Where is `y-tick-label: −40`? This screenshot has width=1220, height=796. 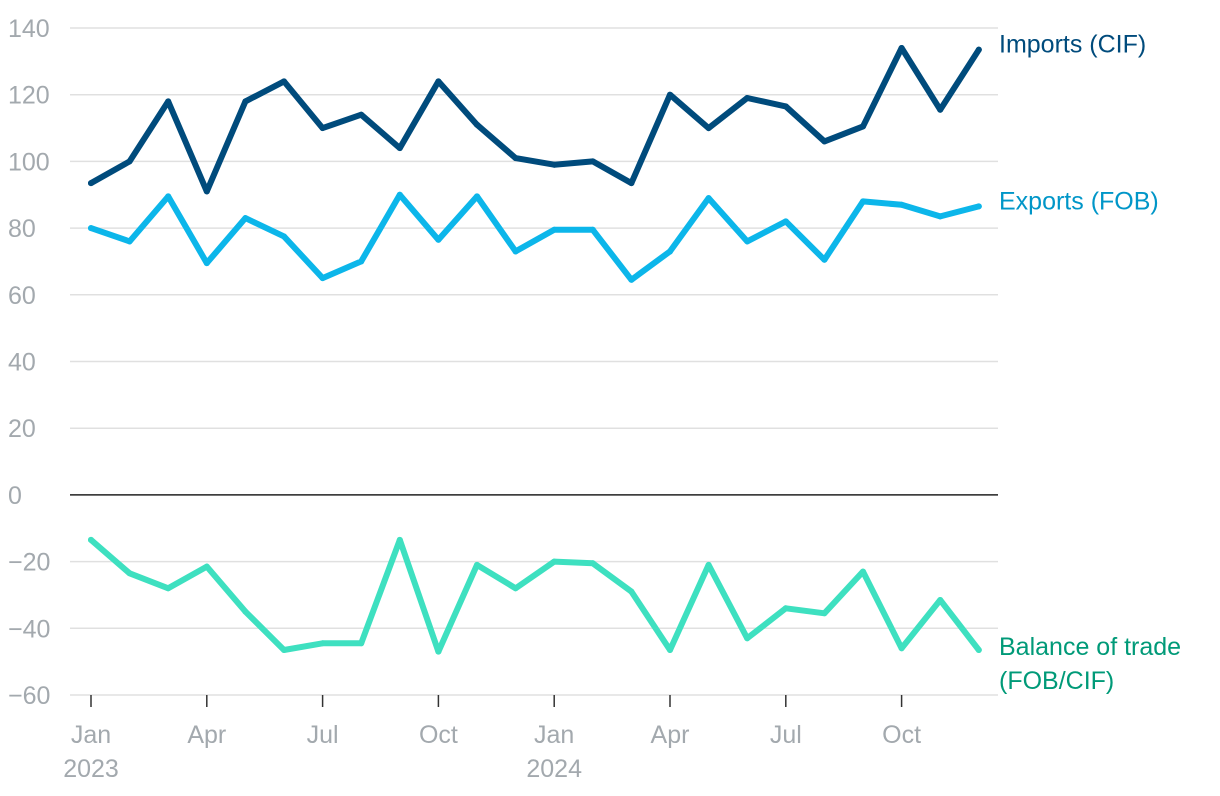 y-tick-label: −40 is located at coordinates (29, 629).